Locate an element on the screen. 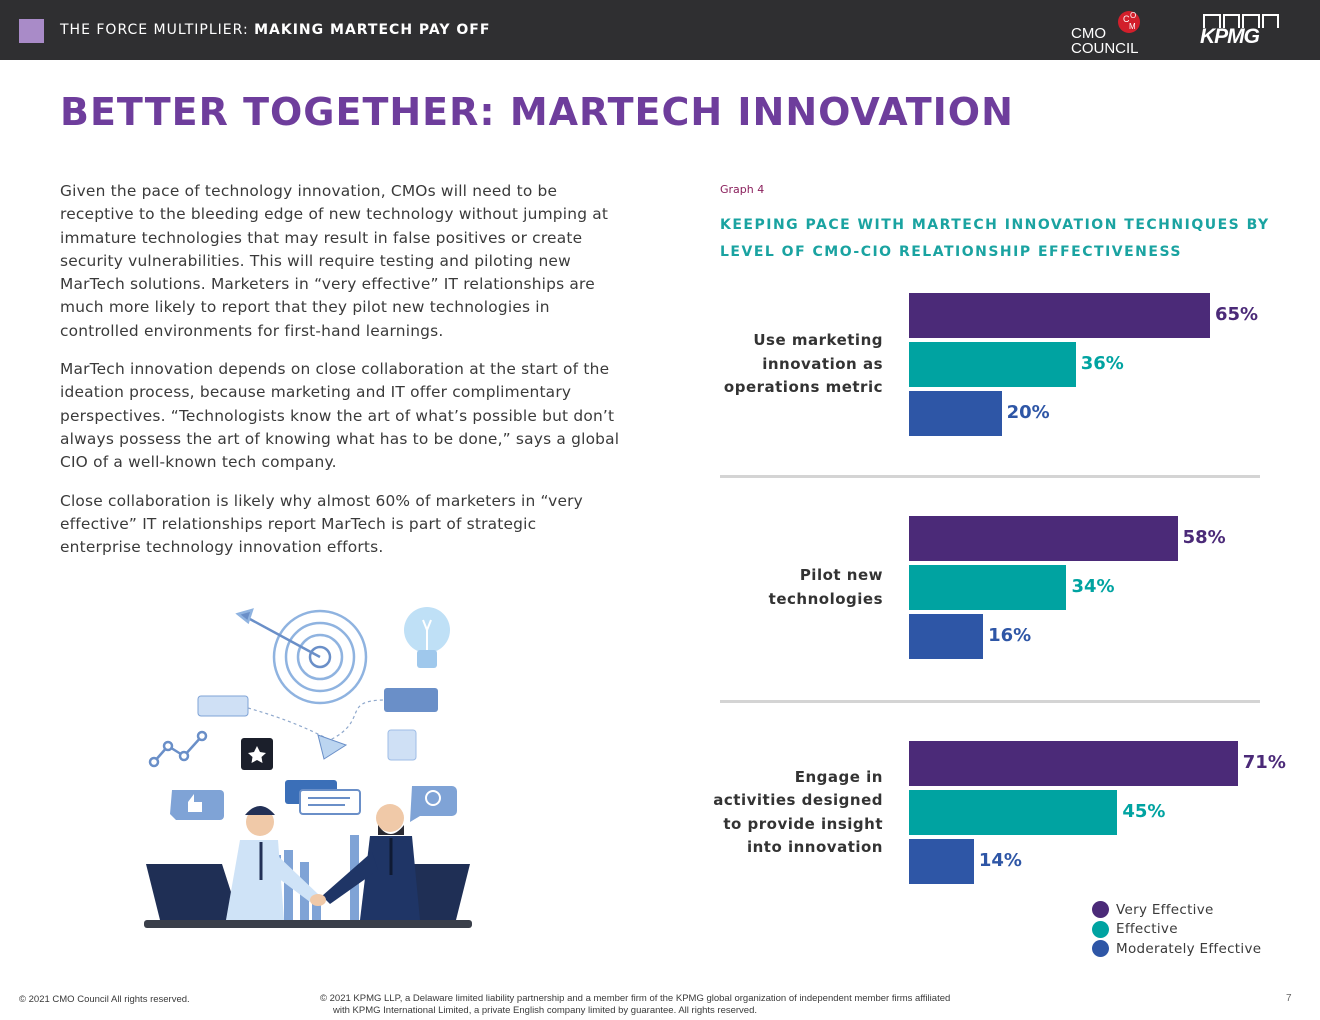  kpmg-logo-text: KPMG is located at coordinates (1230, 36).